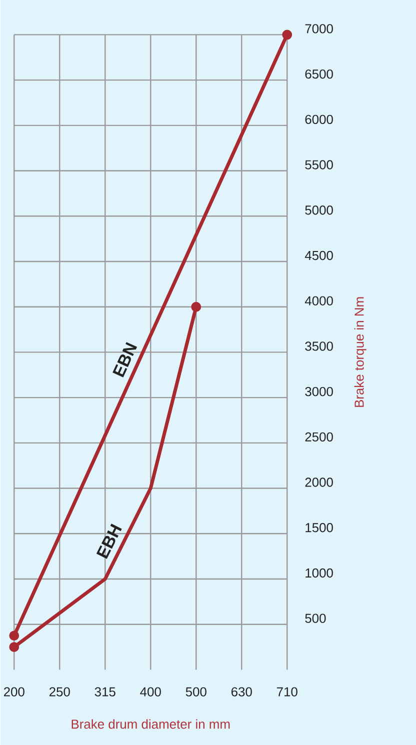 The width and height of the screenshot is (416, 745). I want to click on y-tick-label: 1000, so click(319, 573).